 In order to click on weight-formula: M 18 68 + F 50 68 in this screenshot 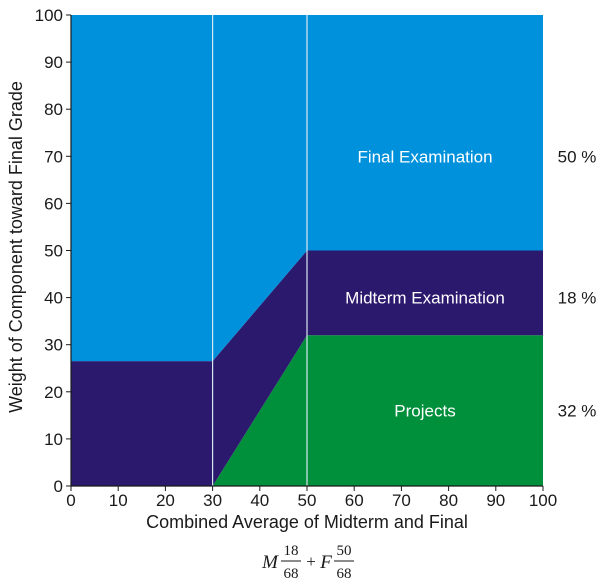, I will do `click(307, 562)`.